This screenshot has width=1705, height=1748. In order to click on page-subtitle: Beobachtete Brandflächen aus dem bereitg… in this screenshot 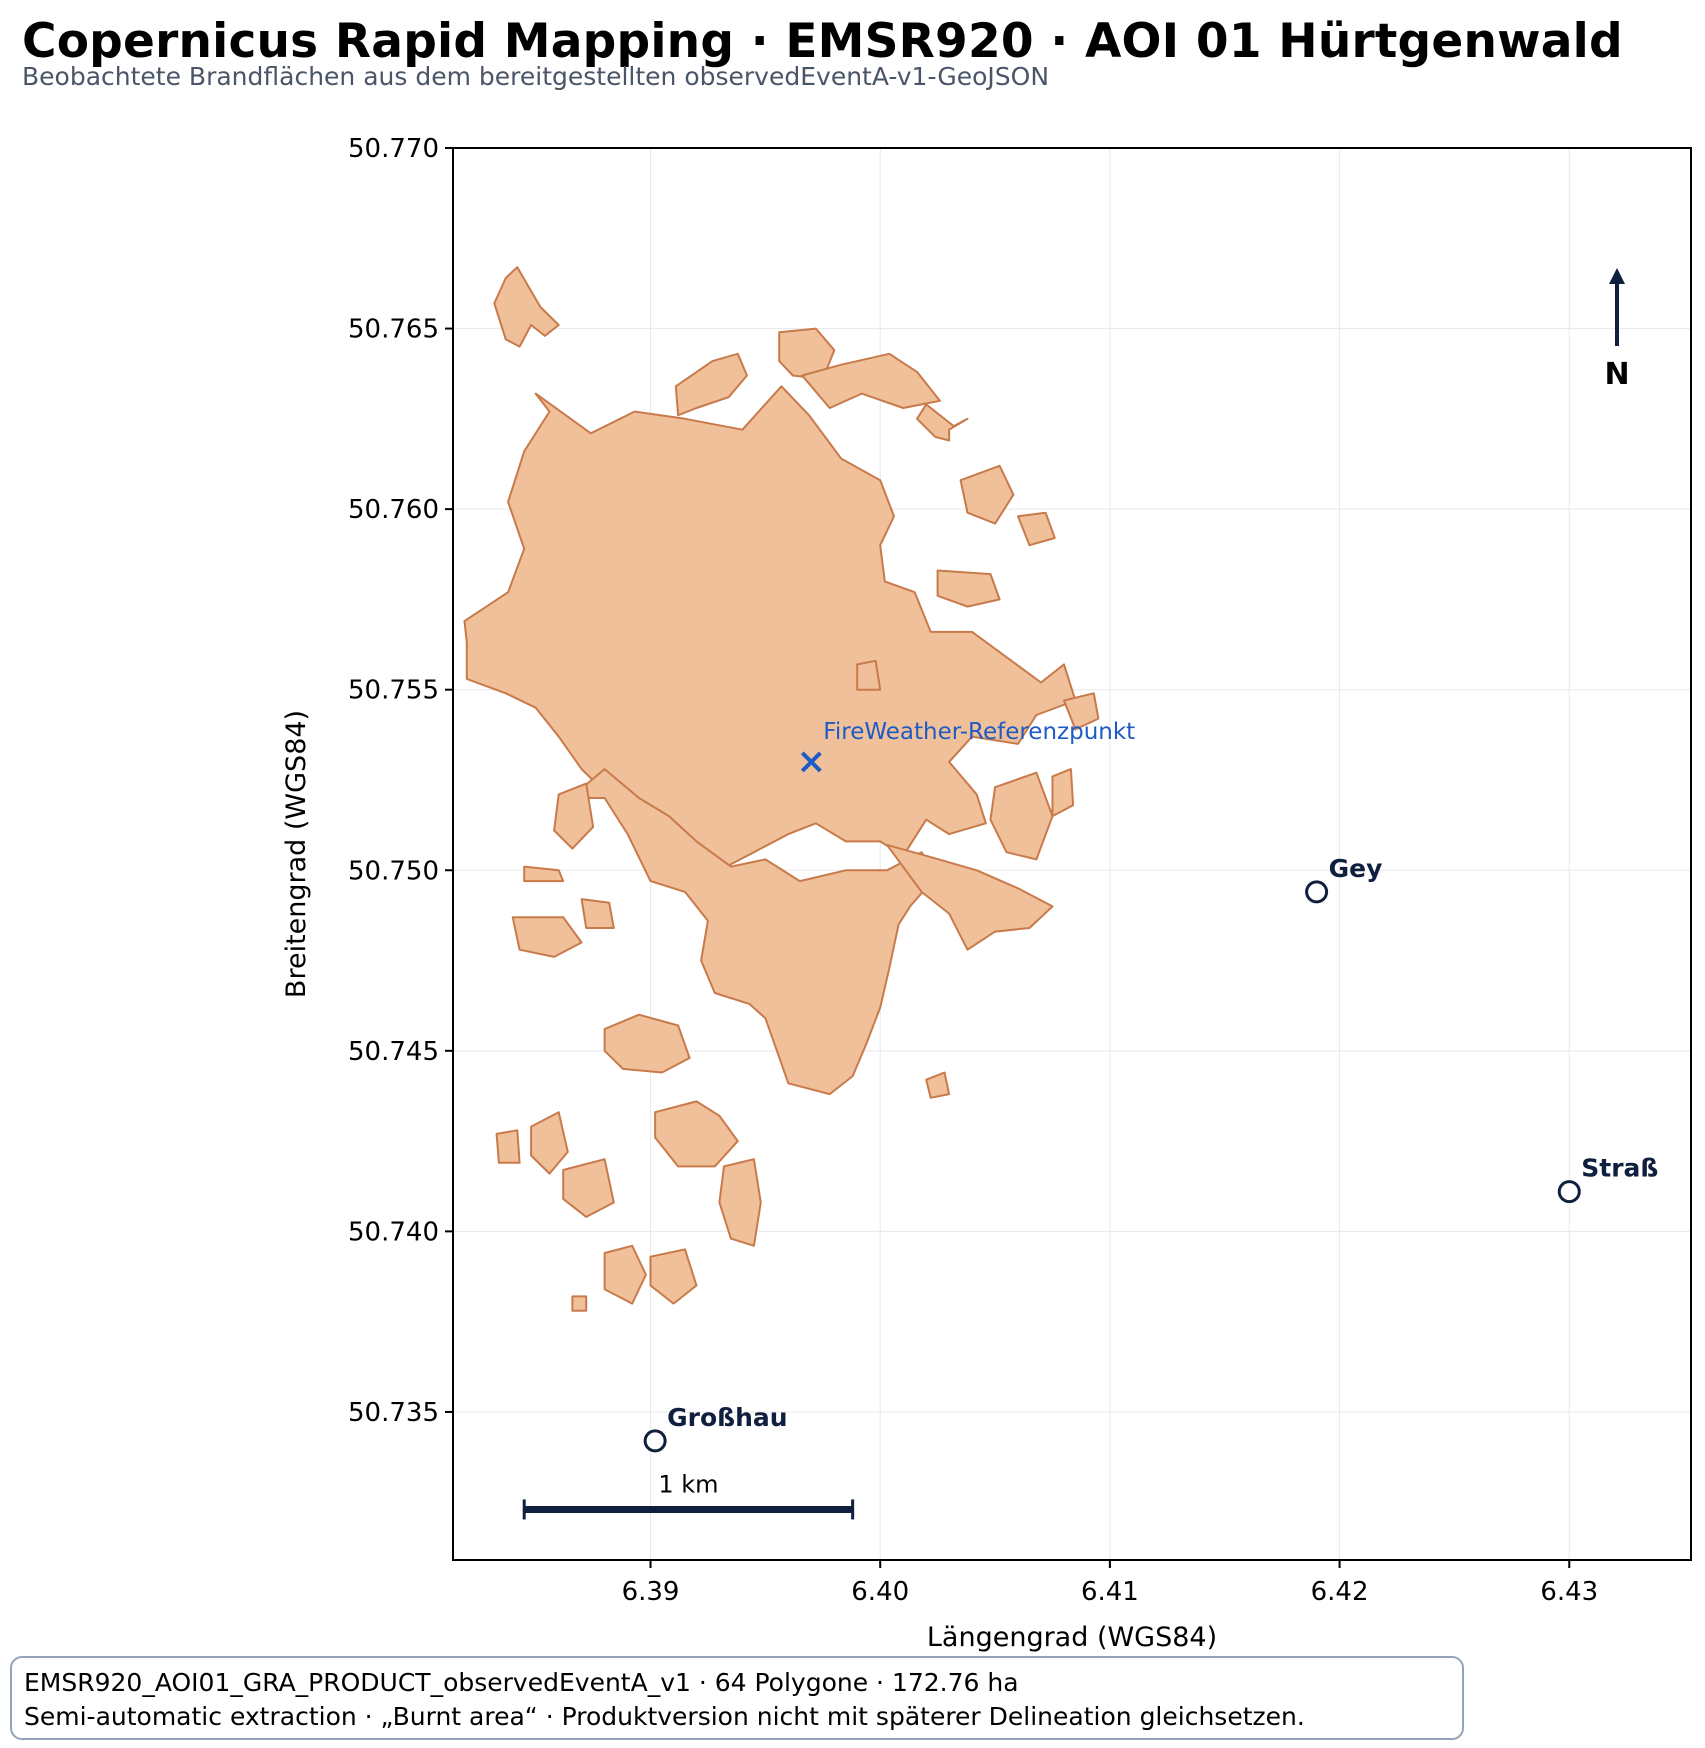, I will do `click(536, 76)`.